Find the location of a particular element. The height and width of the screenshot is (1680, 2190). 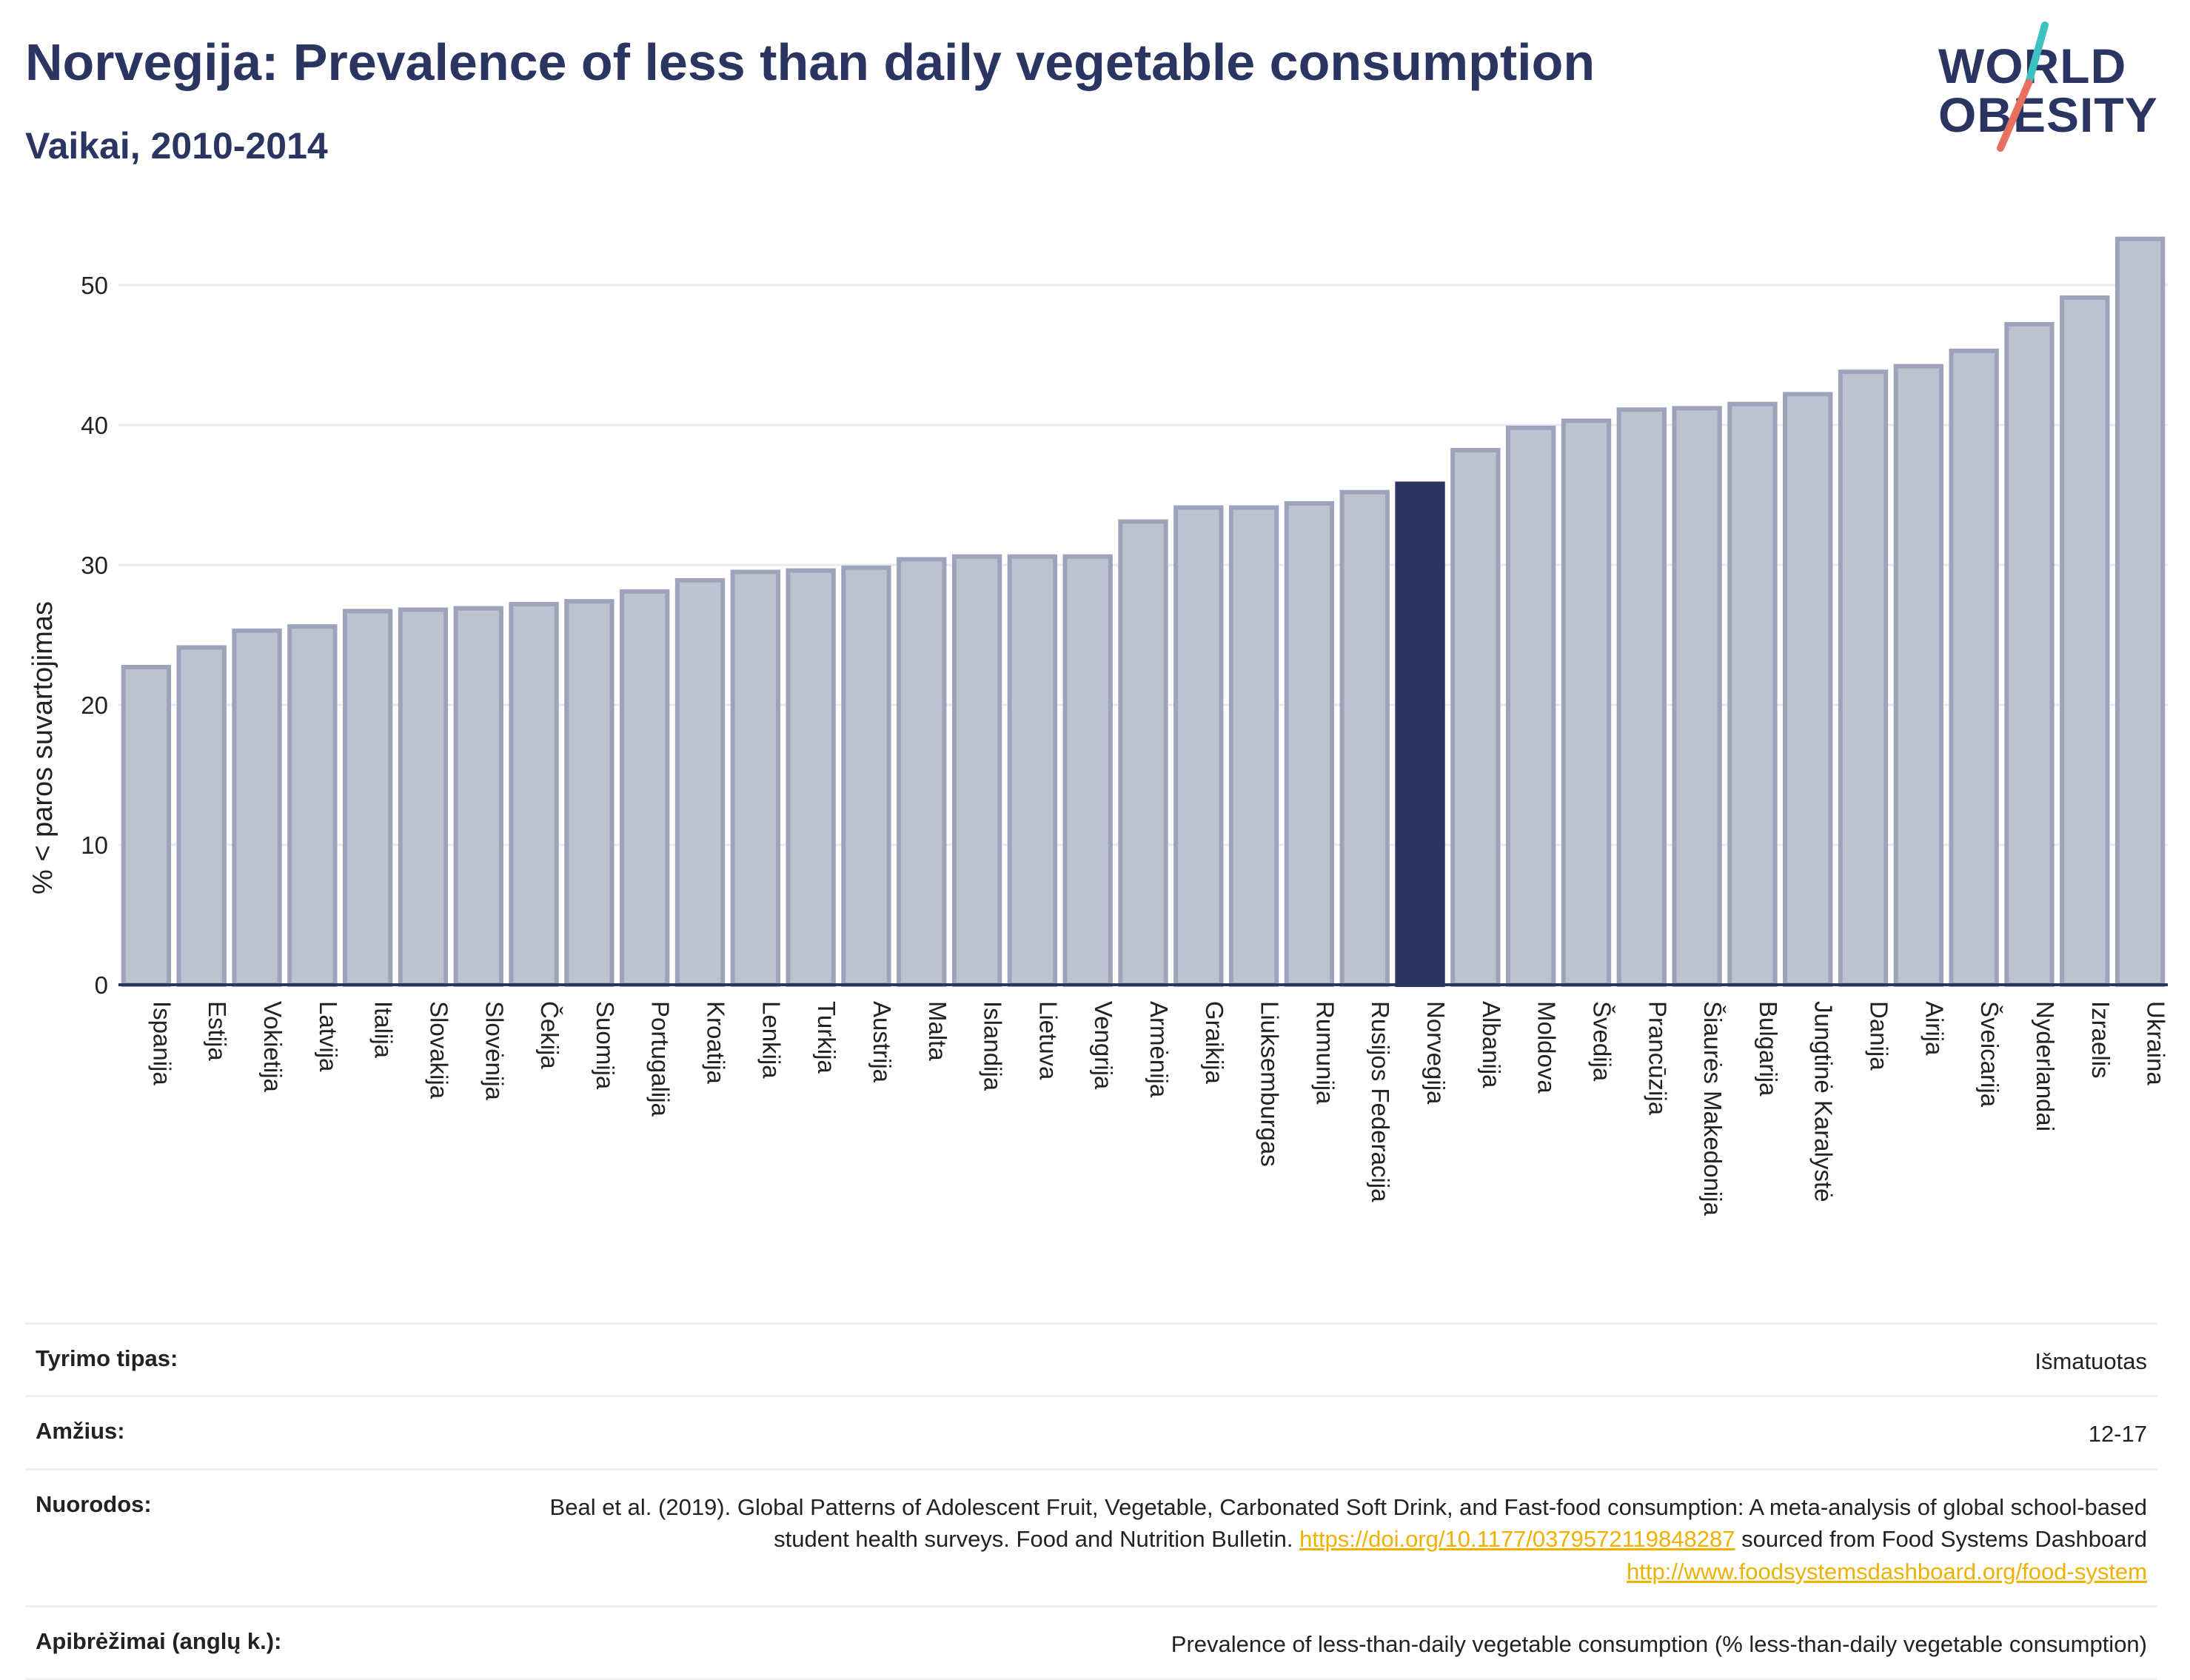

x-tick-label: Rumunija is located at coordinates (1325, 1053).